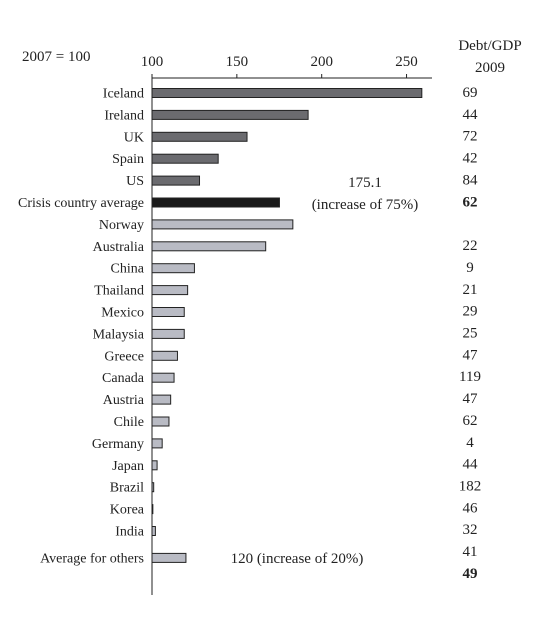  Describe the element at coordinates (128, 269) in the screenshot. I see `category-label: China` at that location.